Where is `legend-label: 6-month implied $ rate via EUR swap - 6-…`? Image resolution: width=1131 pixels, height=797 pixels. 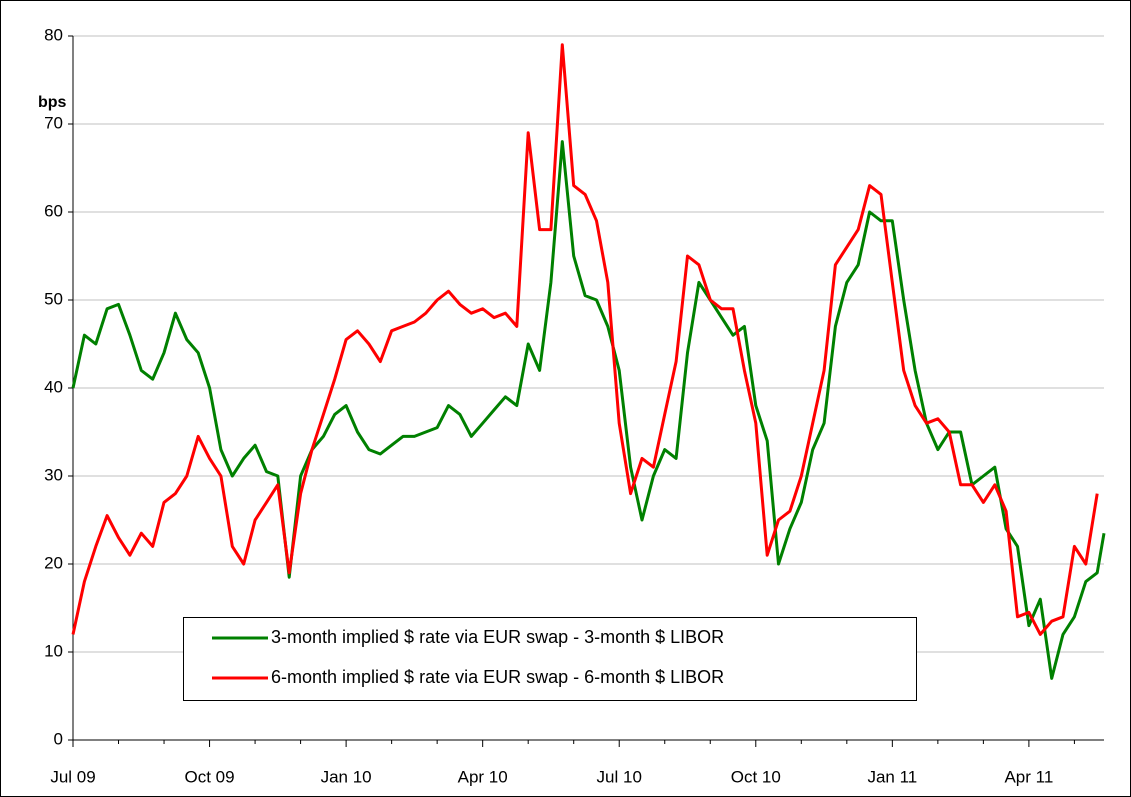
legend-label: 6-month implied $ rate via EUR swap - 6-… is located at coordinates (497, 677).